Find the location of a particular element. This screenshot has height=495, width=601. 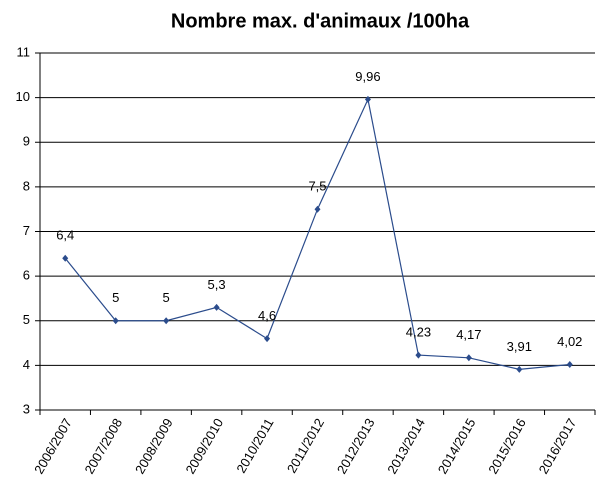

data-label: 7,5 is located at coordinates (317, 186).